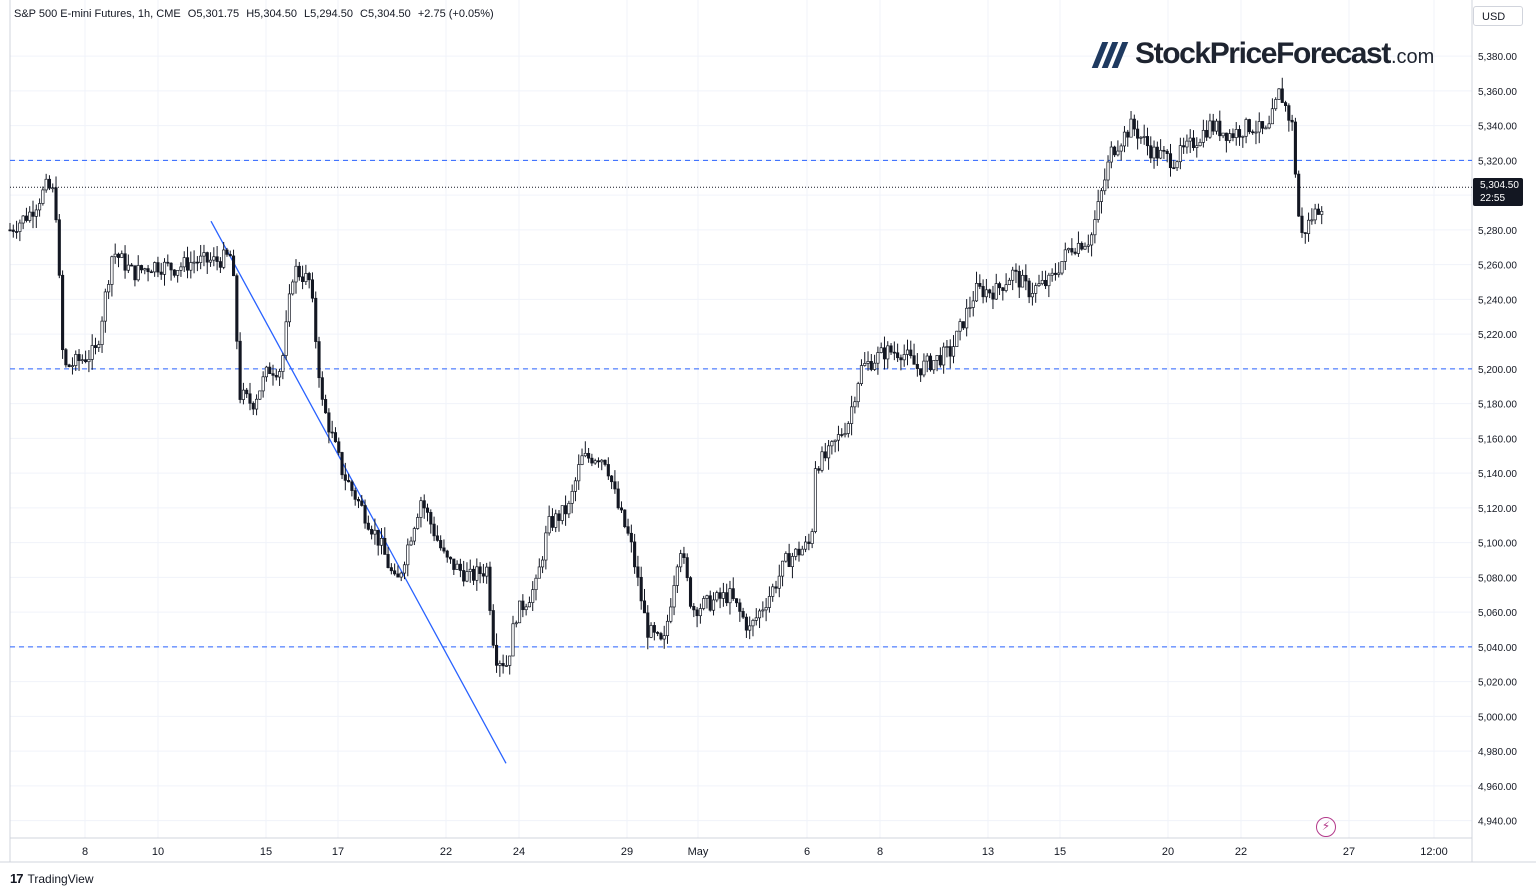 The width and height of the screenshot is (1536, 895). Describe the element at coordinates (1326, 827) in the screenshot. I see `lightning-icon: ⚡` at that location.